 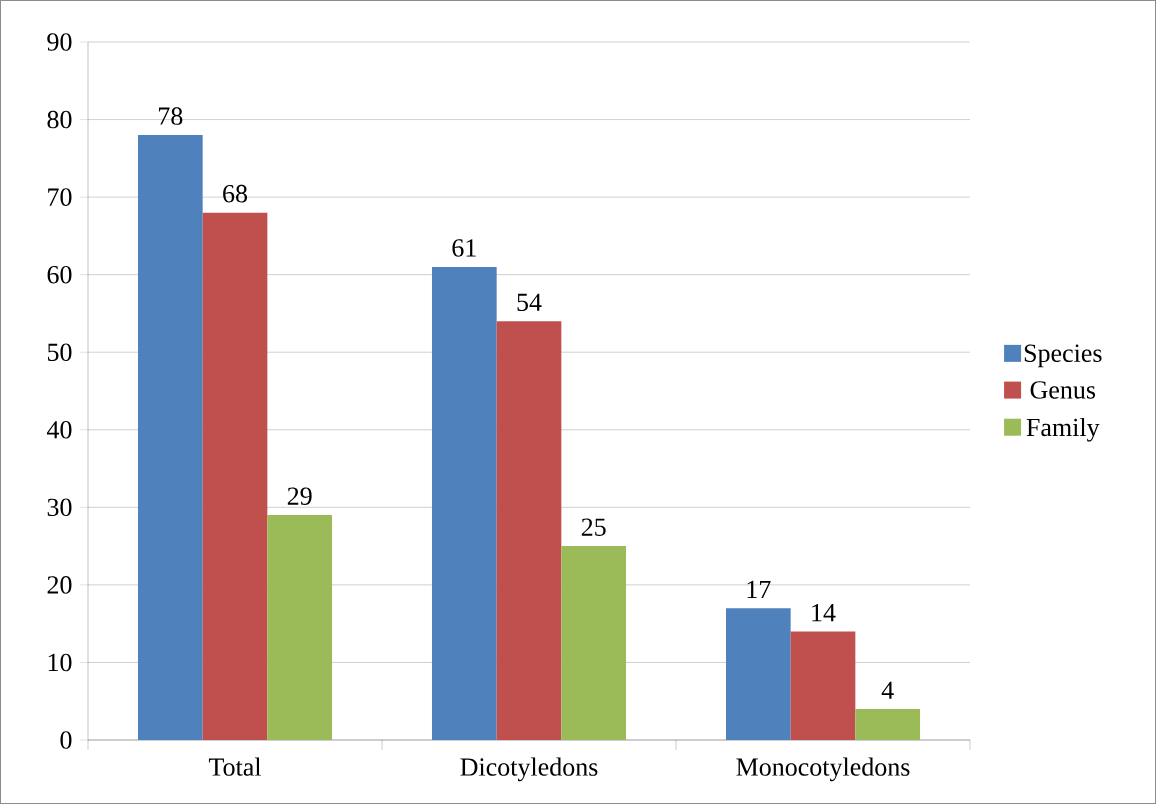 I want to click on legend-label: Species, so click(x=1063, y=356).